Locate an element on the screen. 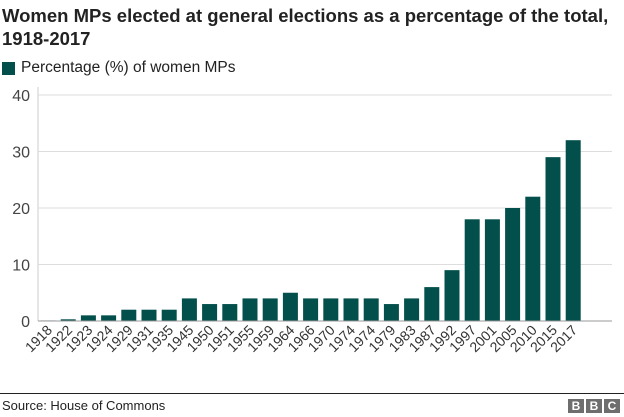 This screenshot has height=417, width=624. y-tick-label: 40 is located at coordinates (21, 96).